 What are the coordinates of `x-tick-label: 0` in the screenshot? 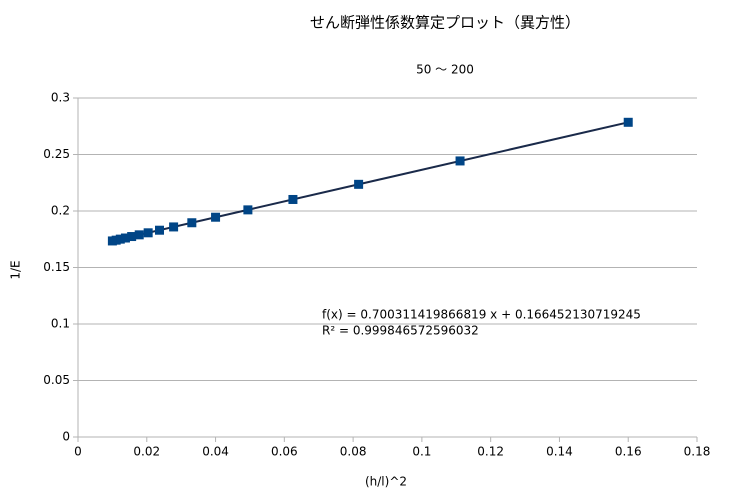 It's located at (78, 452).